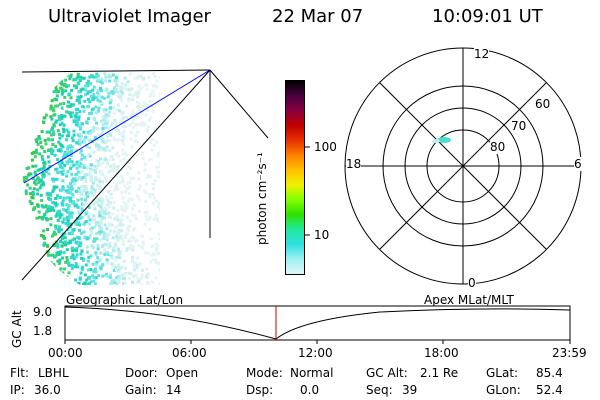 This screenshot has height=400, width=600. What do you see at coordinates (354, 164) in the screenshot?
I see `mlt-label-18: 18` at bounding box center [354, 164].